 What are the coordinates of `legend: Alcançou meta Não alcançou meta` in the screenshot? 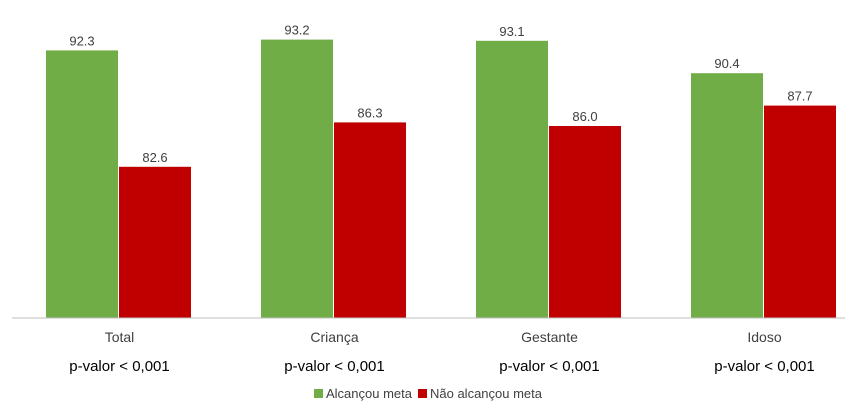 It's located at (428, 393).